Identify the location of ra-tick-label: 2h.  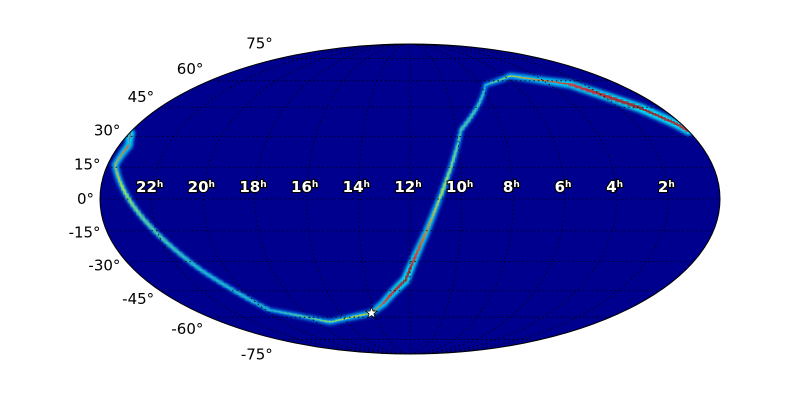
(666, 187).